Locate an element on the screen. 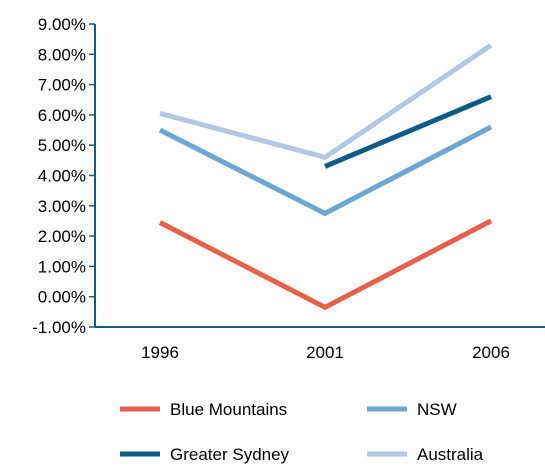  x-tick-label: 2006 is located at coordinates (491, 352).